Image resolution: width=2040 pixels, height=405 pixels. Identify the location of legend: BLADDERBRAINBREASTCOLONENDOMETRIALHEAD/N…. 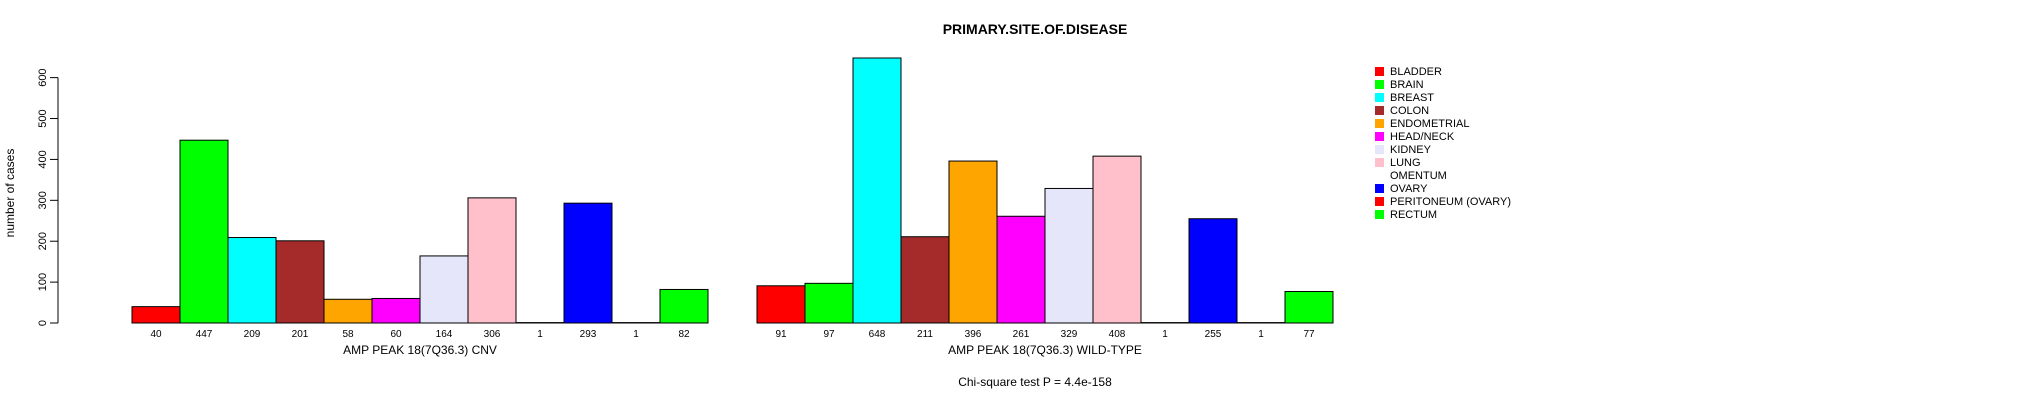
(1443, 143).